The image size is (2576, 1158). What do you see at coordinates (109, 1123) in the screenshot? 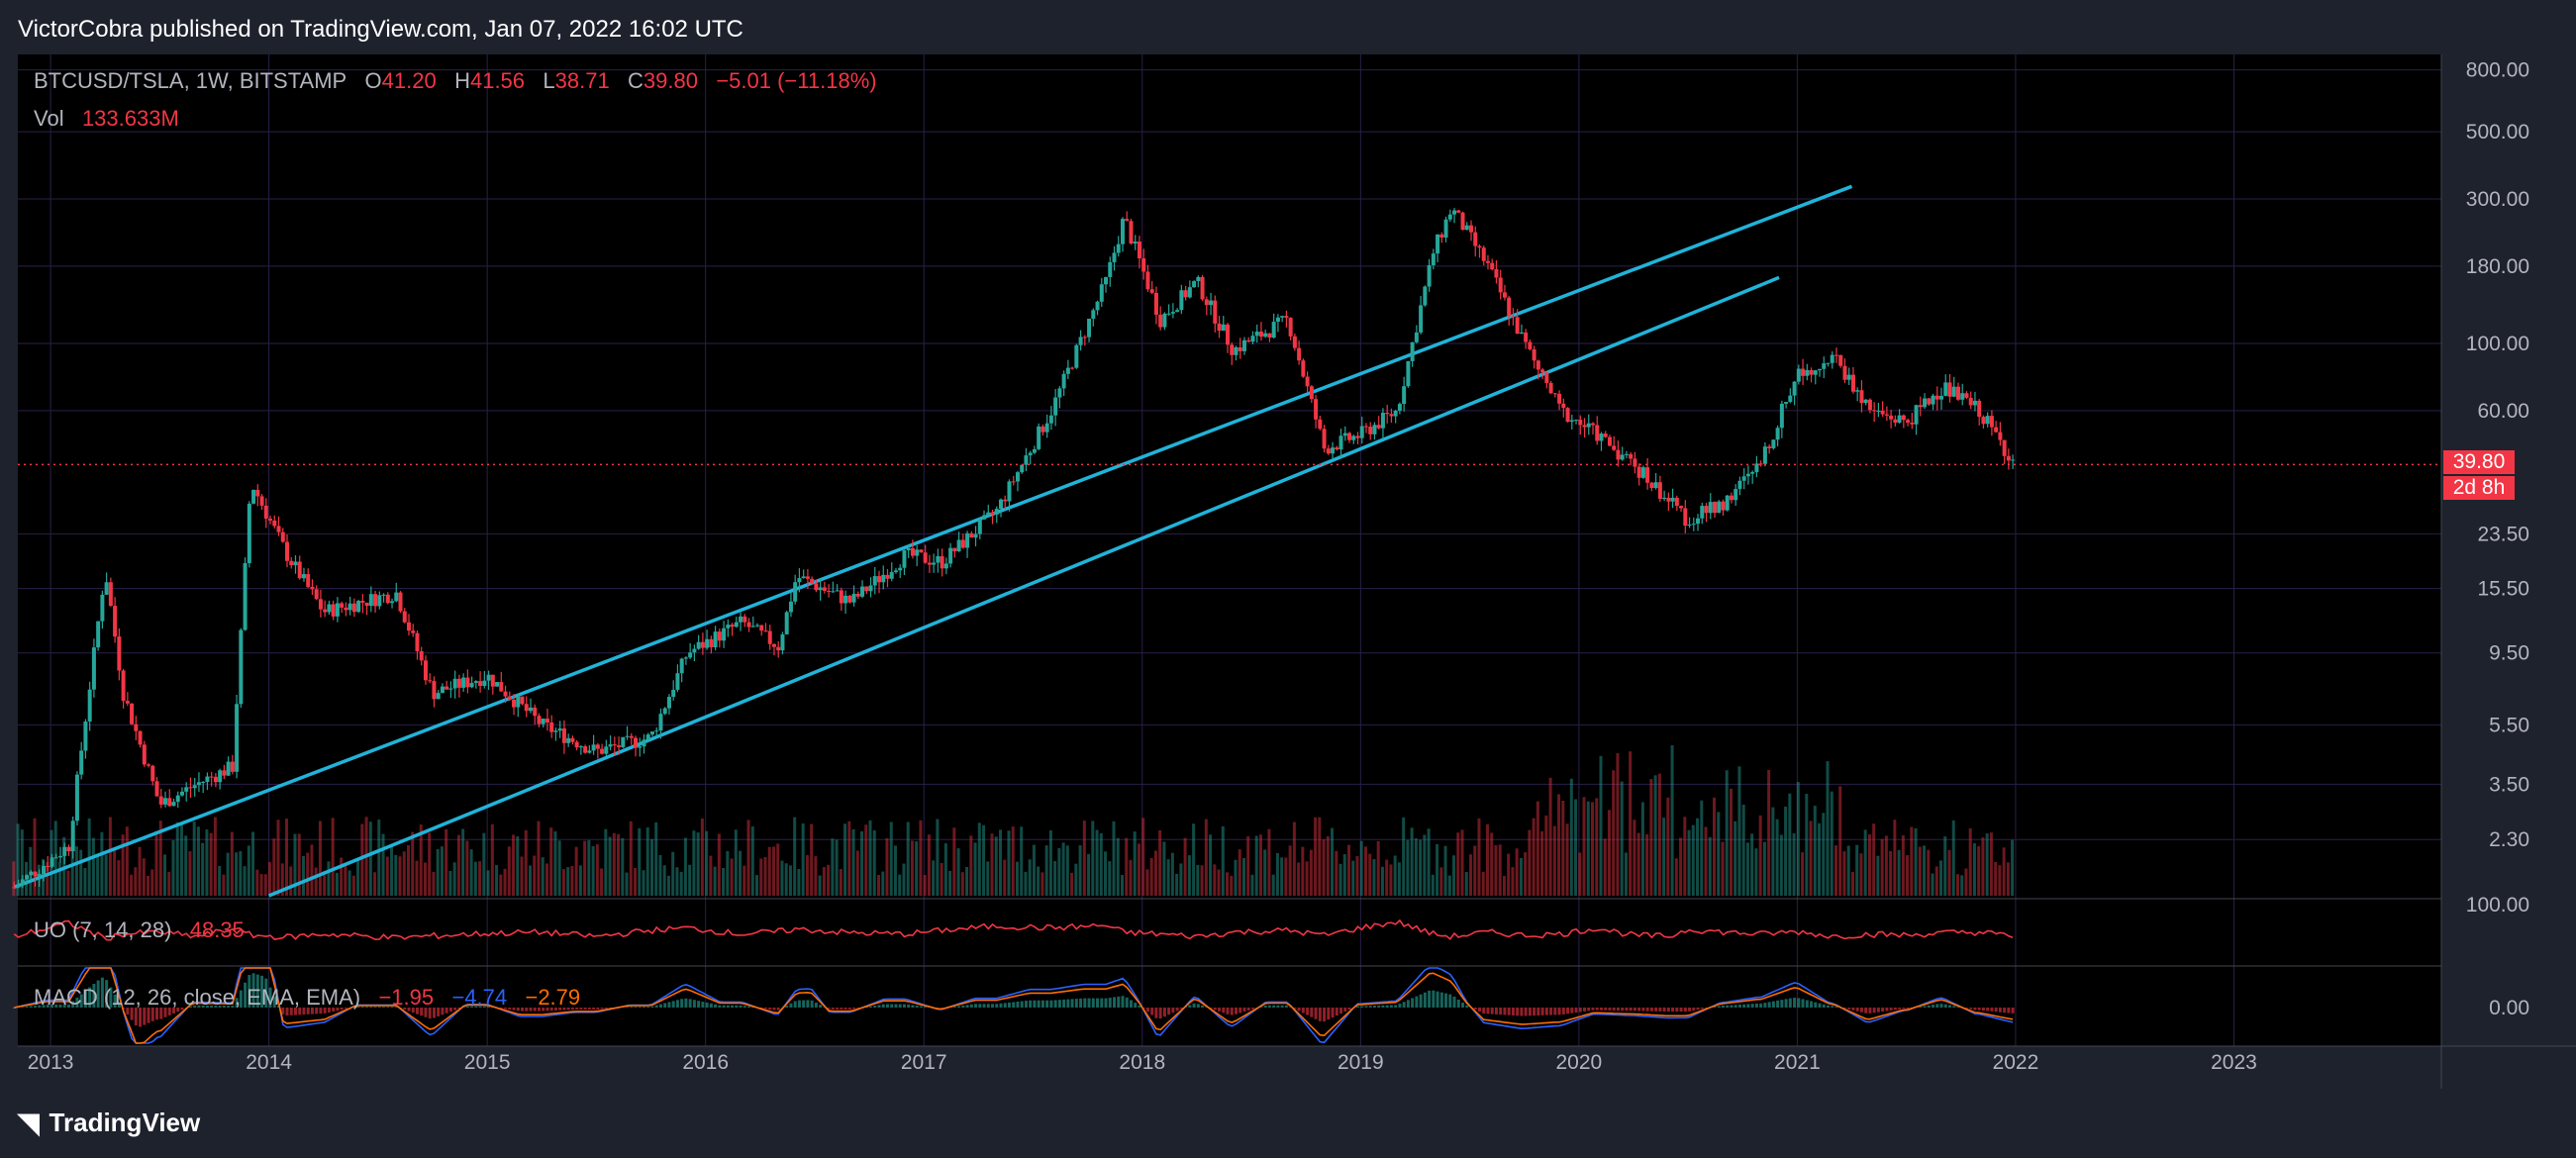
I see `tradingview-logo: ◥ TradingView` at bounding box center [109, 1123].